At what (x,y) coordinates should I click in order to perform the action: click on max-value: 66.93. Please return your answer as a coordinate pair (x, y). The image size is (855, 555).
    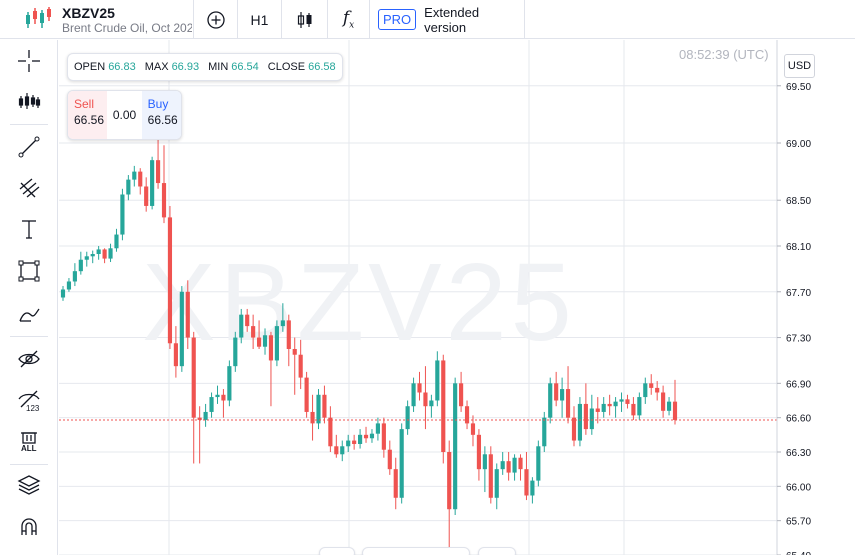
    Looking at the image, I should click on (185, 67).